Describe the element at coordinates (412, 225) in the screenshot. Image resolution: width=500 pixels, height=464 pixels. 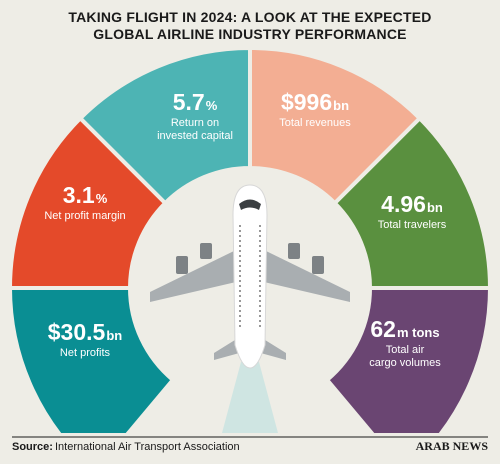
I see `metric-label: Total travelers` at that location.